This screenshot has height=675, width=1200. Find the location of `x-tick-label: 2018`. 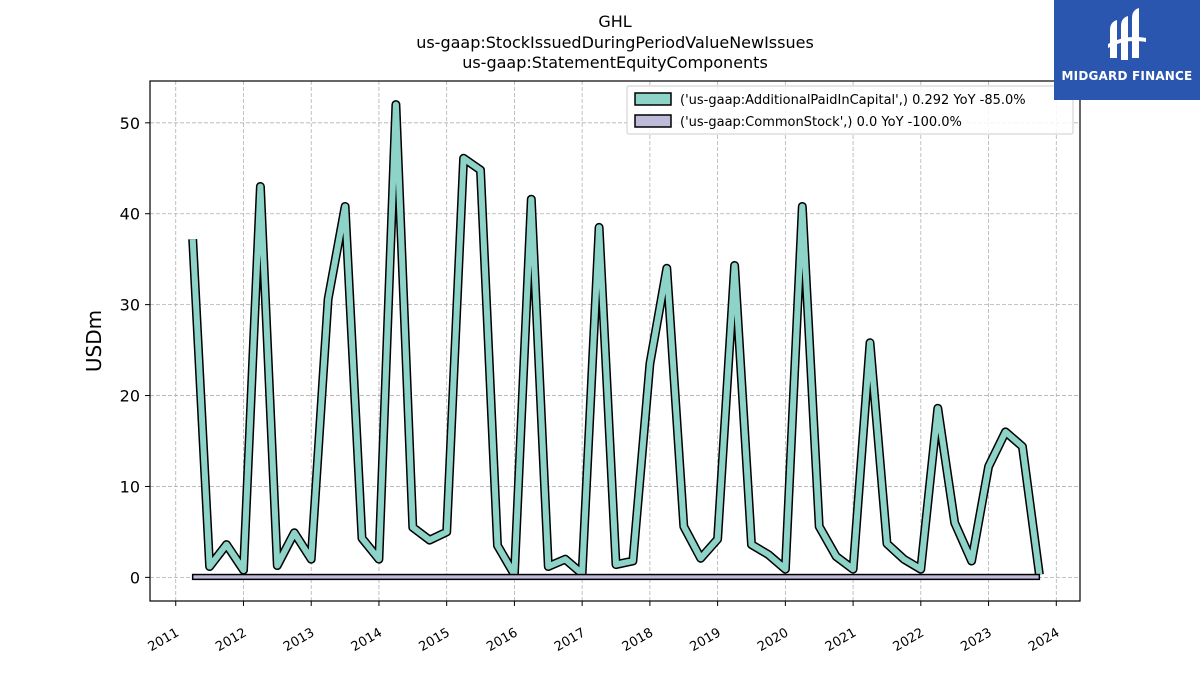

x-tick-label: 2018 is located at coordinates (638, 640).